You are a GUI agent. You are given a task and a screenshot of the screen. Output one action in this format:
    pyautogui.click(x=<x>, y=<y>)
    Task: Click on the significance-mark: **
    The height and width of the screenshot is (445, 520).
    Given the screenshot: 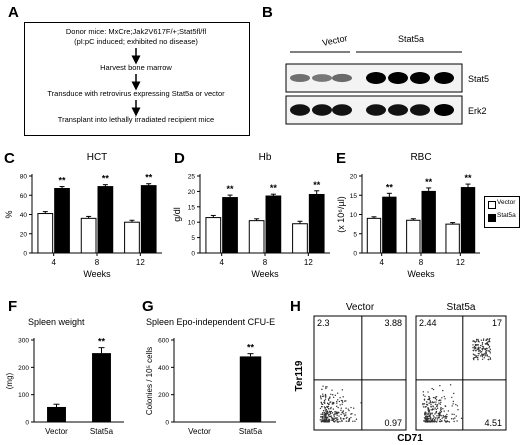 What is the action you would take?
    pyautogui.click(x=231, y=189)
    